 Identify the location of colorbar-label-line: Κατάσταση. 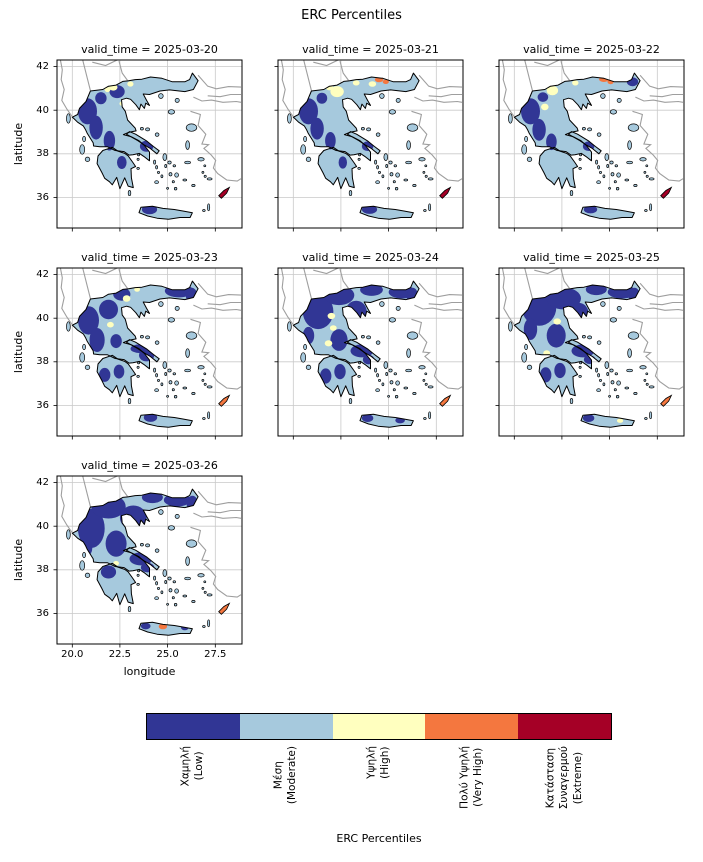
(550, 777).